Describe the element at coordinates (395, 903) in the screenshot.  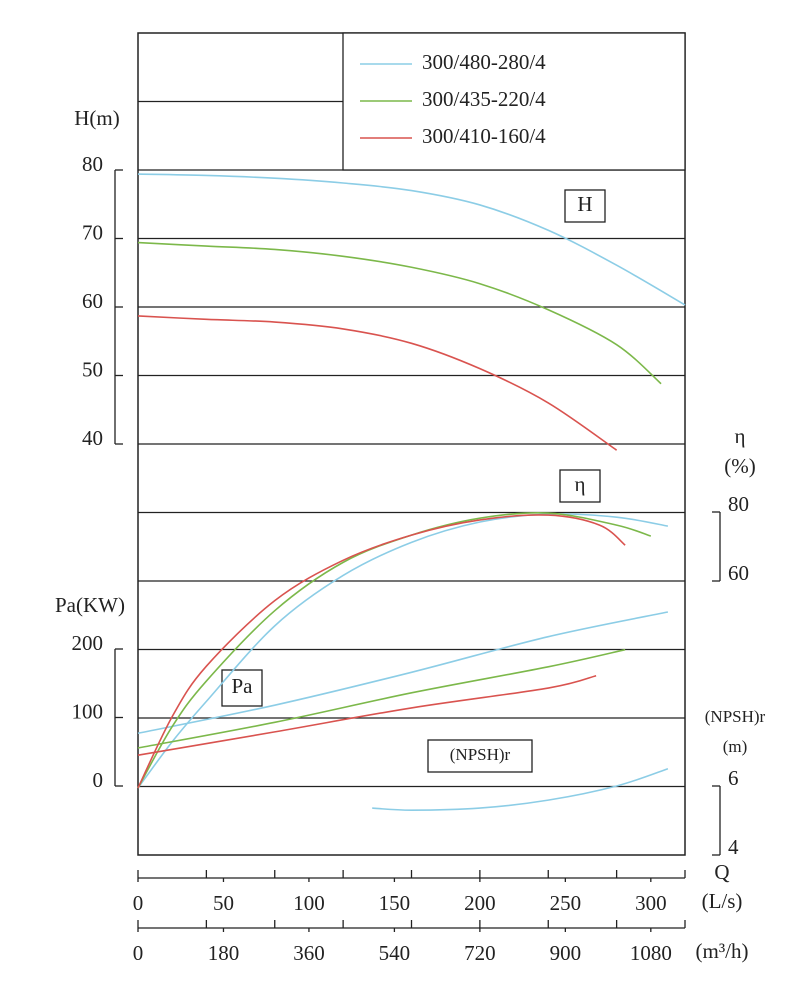
I see `x-tick-label: 150` at that location.